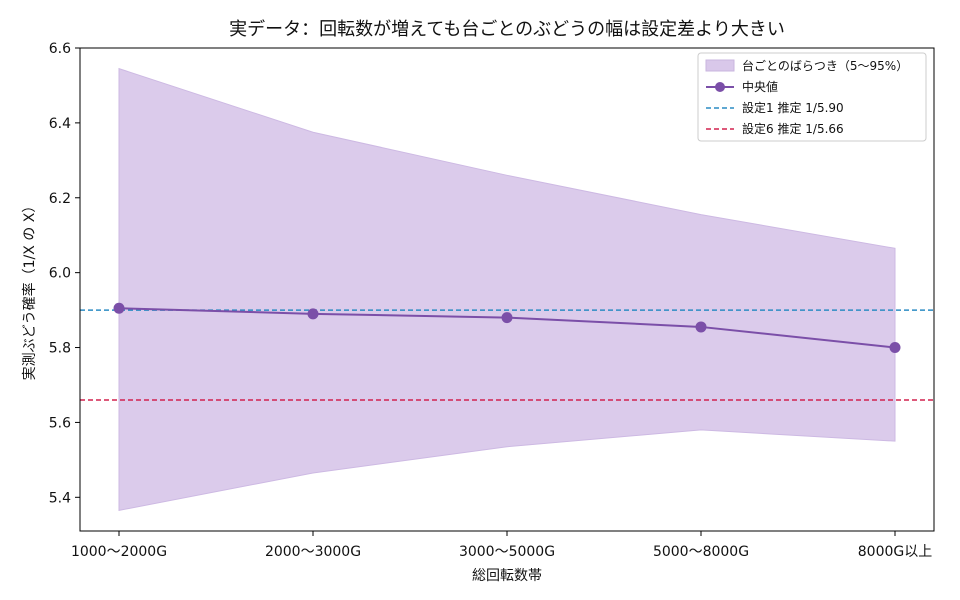 The image size is (960, 600). I want to click on legend-band-swatch, so click(720, 65).